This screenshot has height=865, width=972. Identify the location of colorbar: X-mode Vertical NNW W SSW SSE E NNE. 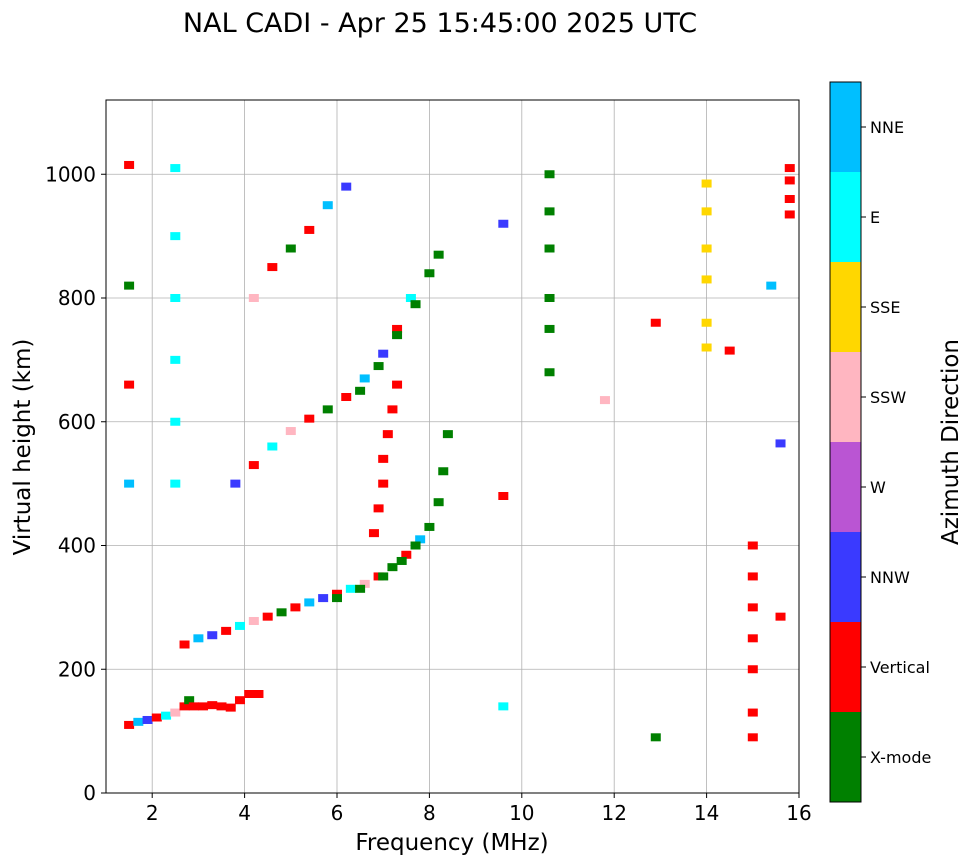
(880, 442).